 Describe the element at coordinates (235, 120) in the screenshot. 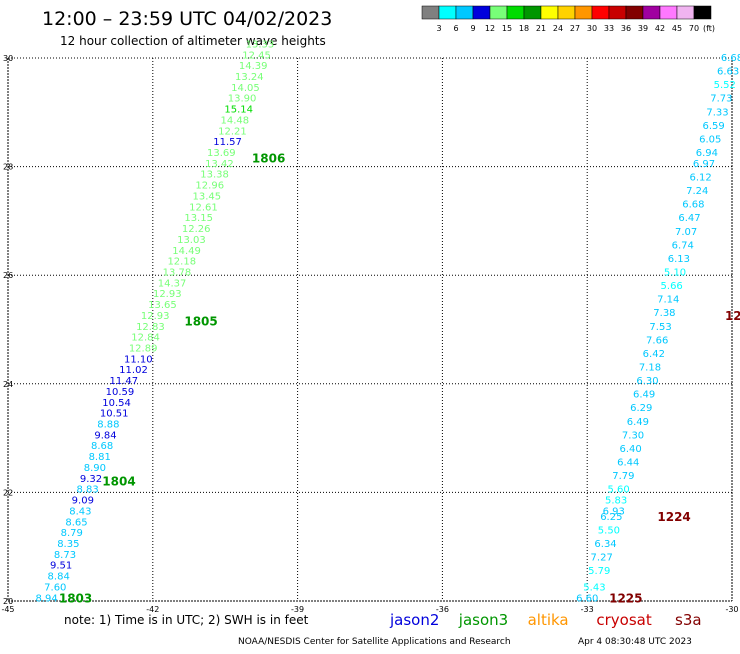

I see `point-jason3-44: 14.48` at that location.